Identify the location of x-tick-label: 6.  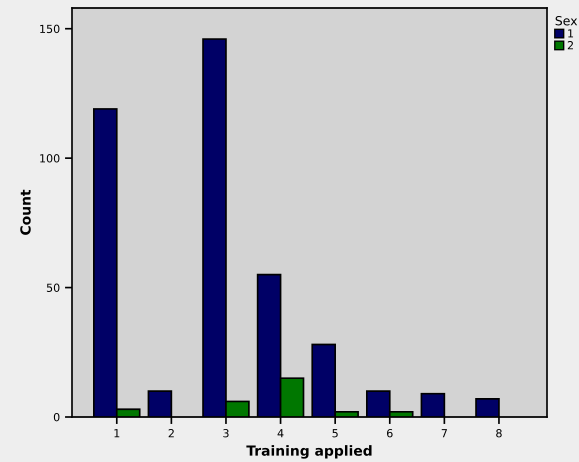
(390, 433).